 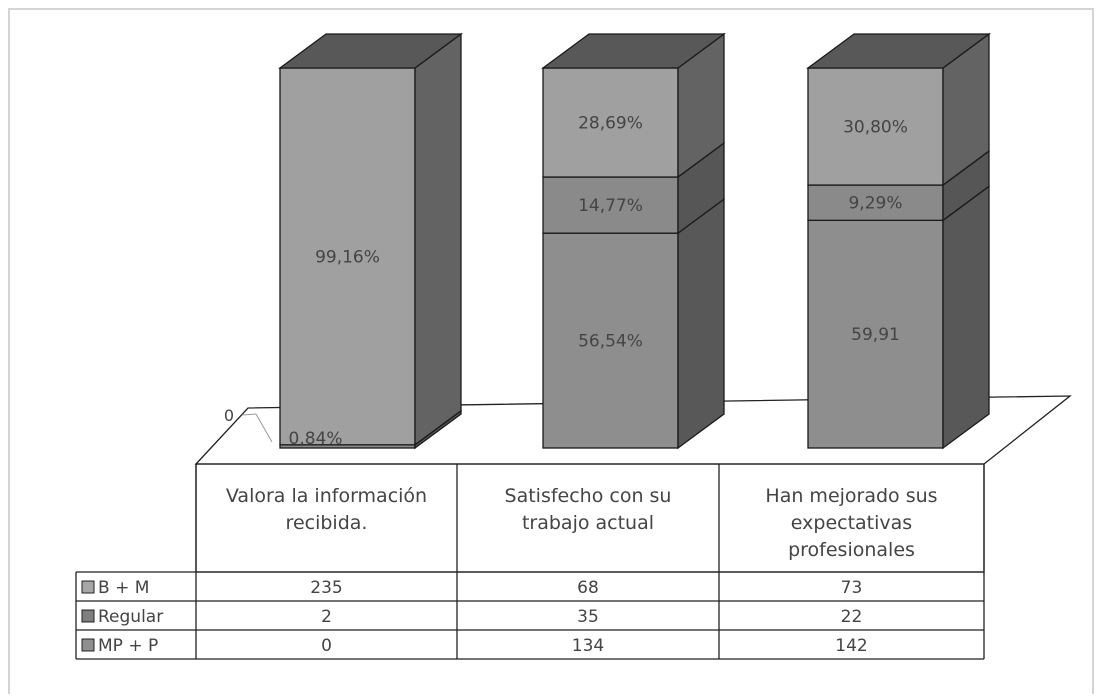 I want to click on table-cell: 22, so click(x=852, y=617).